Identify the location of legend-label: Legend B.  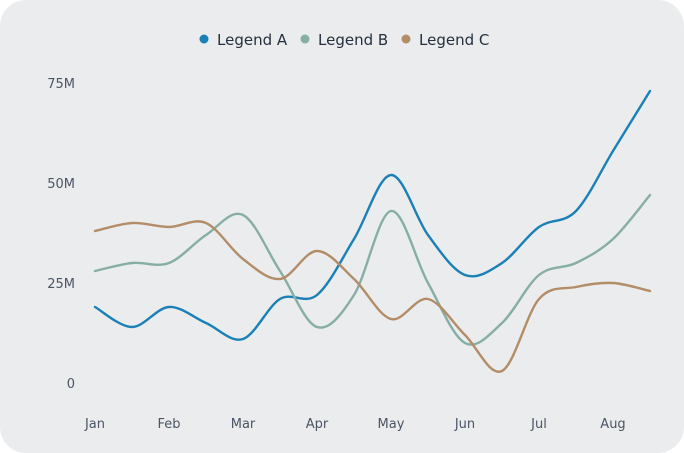
(353, 40).